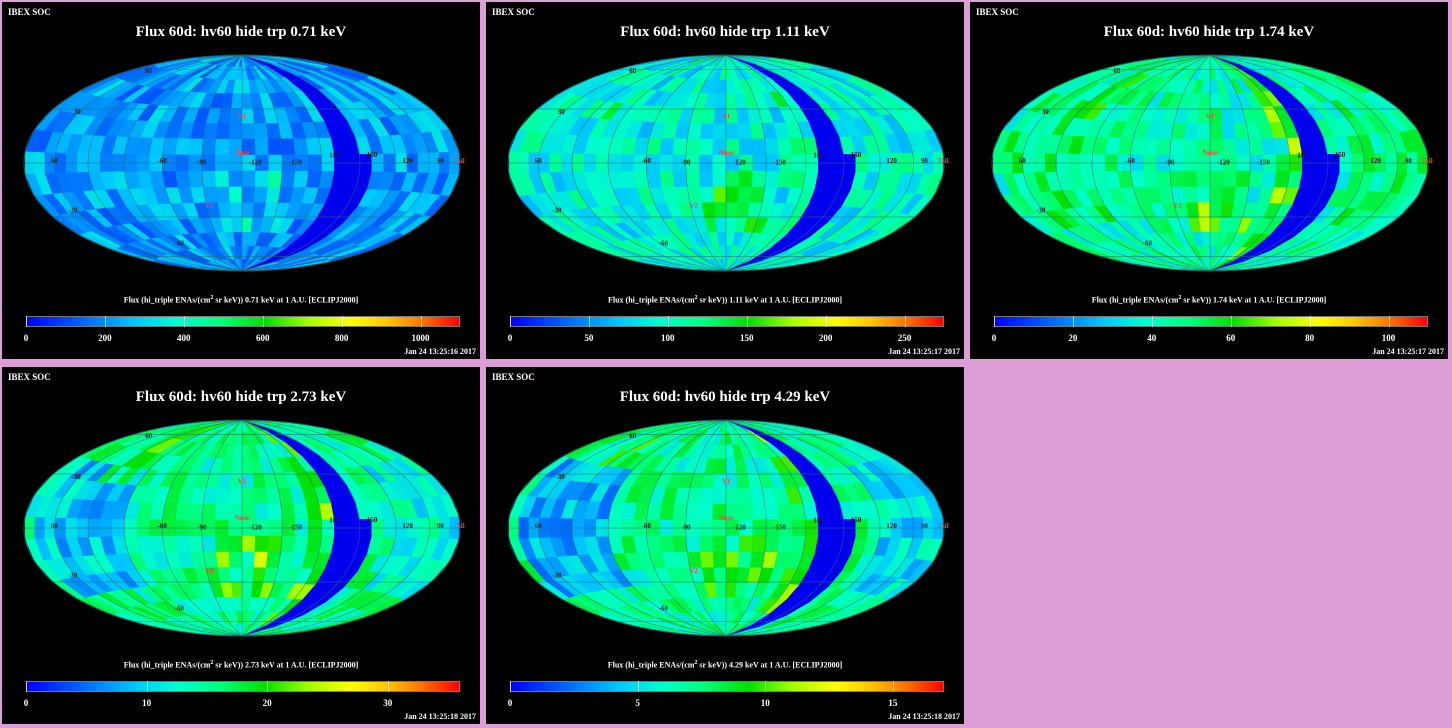 This screenshot has width=1452, height=728. Describe the element at coordinates (1388, 338) in the screenshot. I see `colorbar-tick-label: 100` at that location.